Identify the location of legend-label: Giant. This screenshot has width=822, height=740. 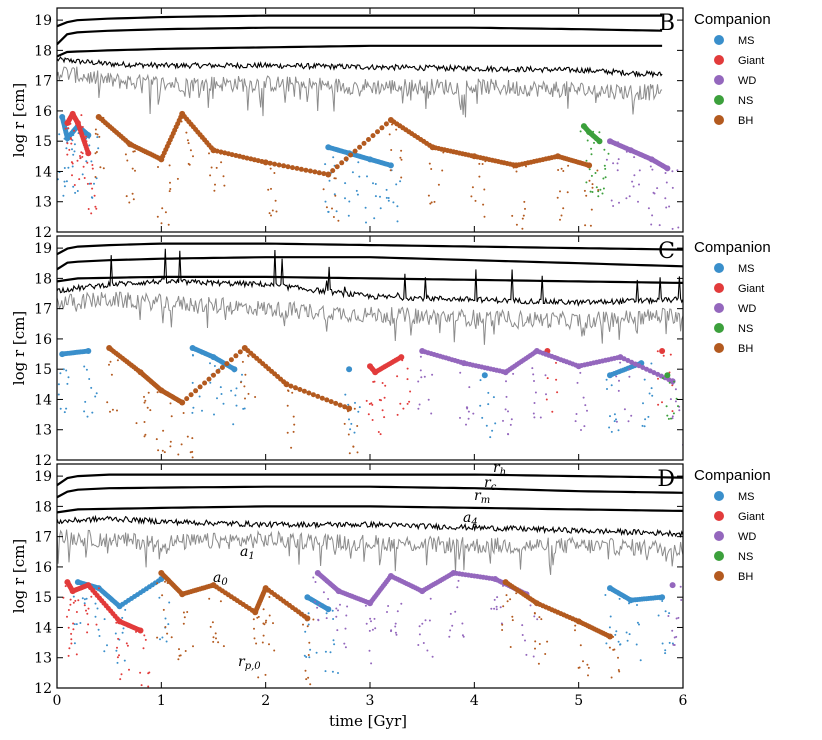
(751, 289).